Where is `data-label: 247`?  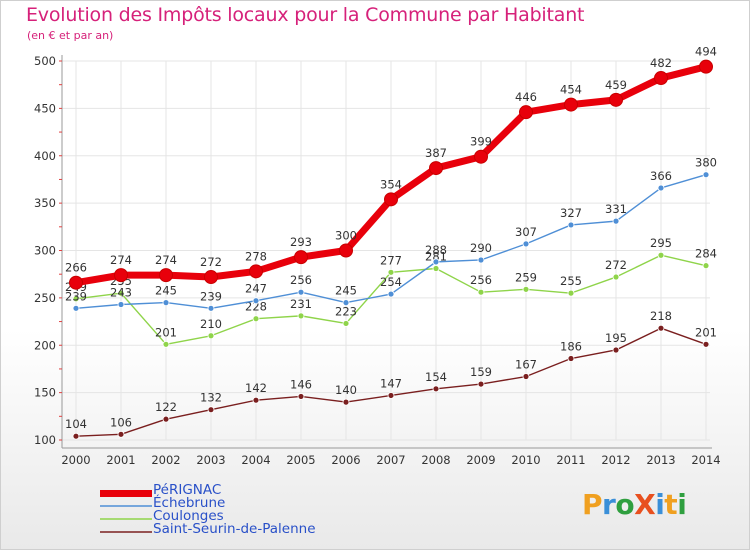 data-label: 247 is located at coordinates (256, 289).